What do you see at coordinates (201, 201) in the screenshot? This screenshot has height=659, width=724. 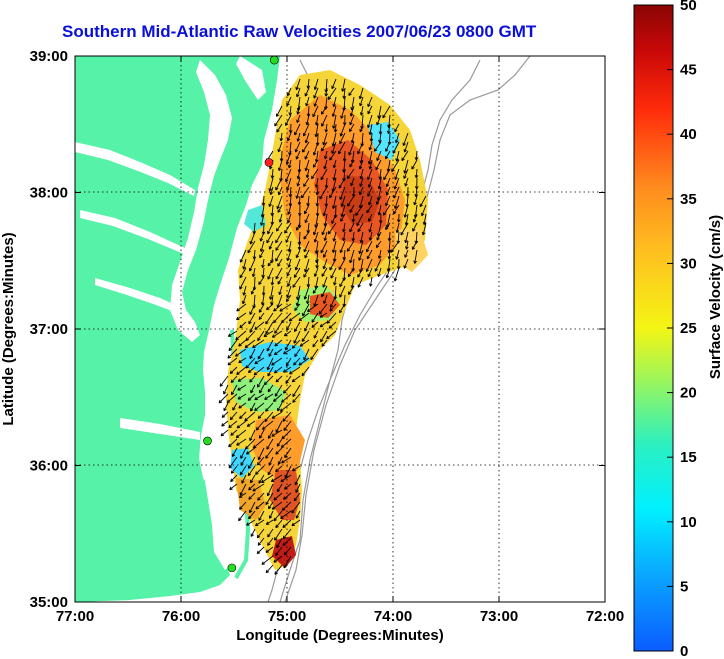 I see `chesapeake-bay` at bounding box center [201, 201].